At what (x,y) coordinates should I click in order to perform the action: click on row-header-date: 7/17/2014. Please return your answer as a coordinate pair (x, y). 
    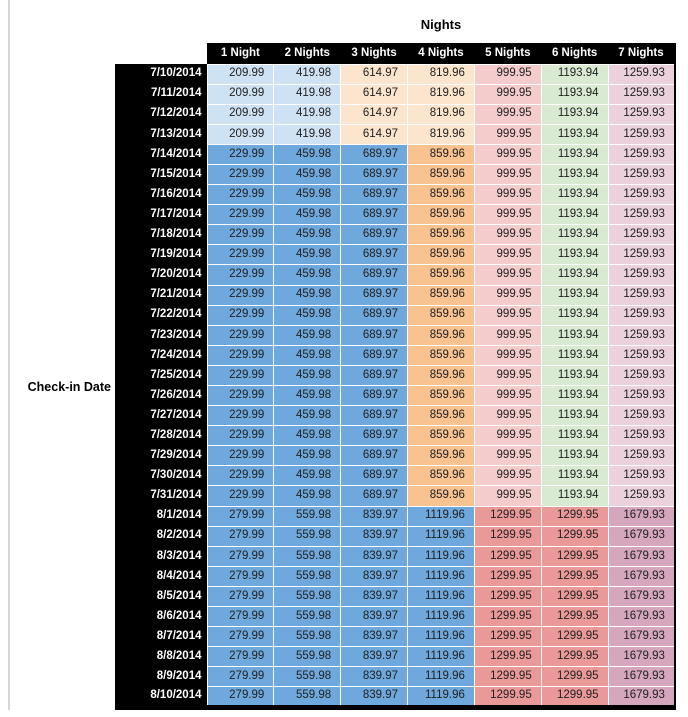
    Looking at the image, I should click on (161, 214).